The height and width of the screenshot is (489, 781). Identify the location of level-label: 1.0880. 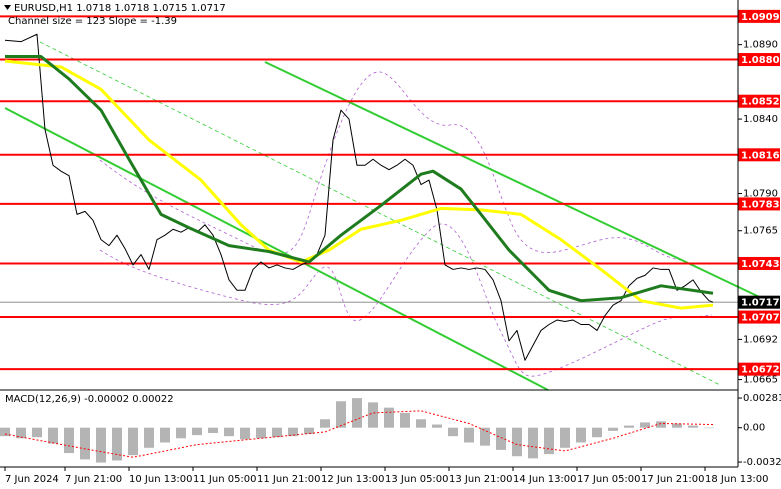
(760, 60).